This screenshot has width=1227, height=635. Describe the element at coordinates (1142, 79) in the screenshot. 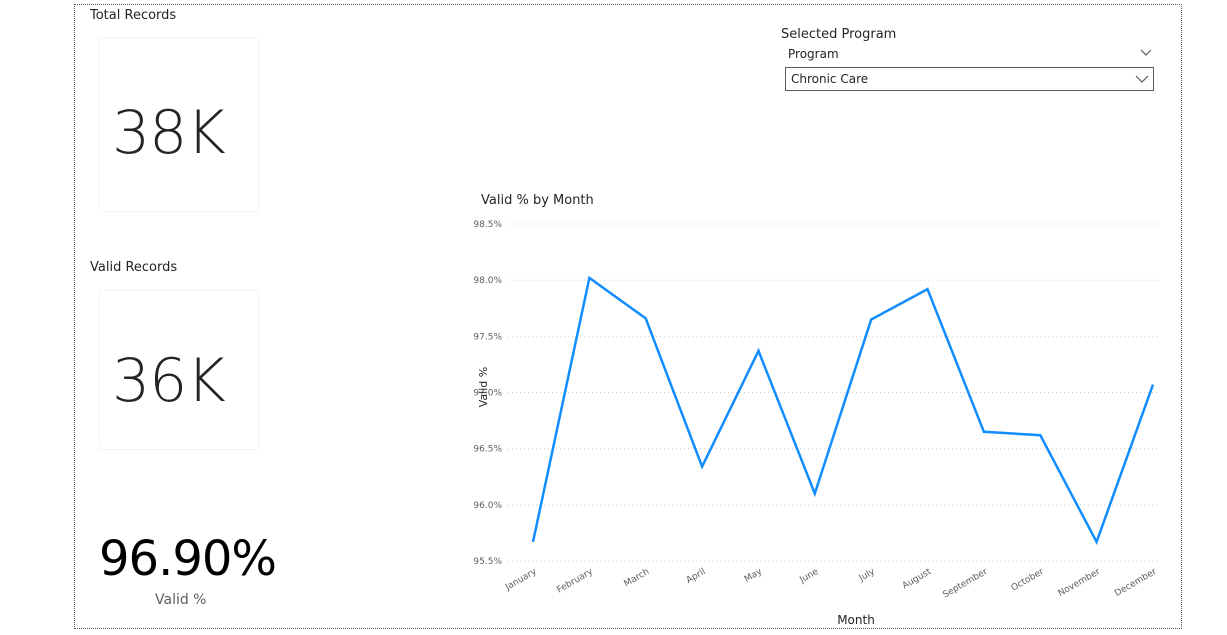

I see `chevron-down-icon` at that location.